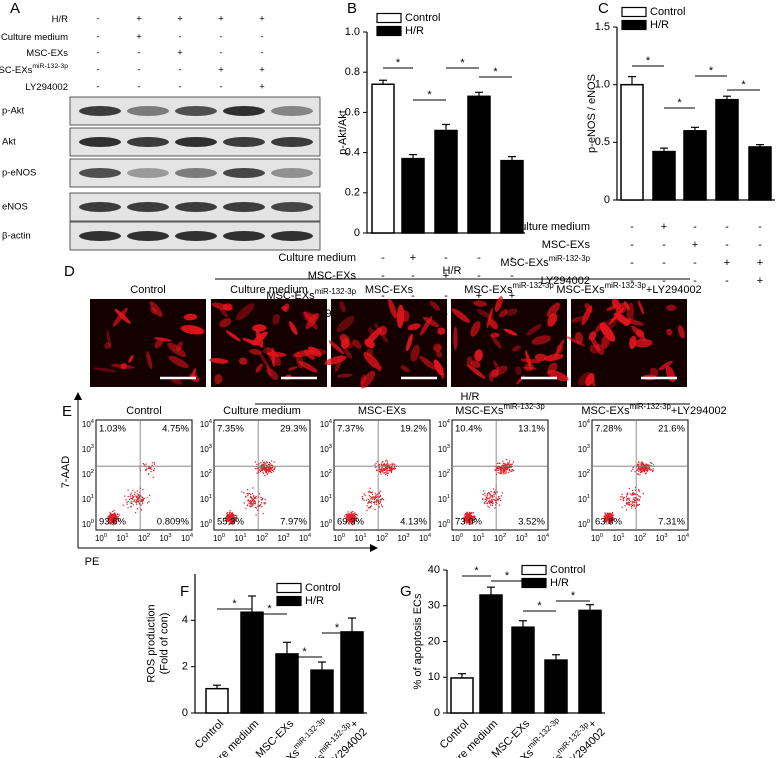 This screenshot has width=778, height=758. Describe the element at coordinates (223, 536) in the screenshot. I see `x-tick-label-part: 0` at that location.